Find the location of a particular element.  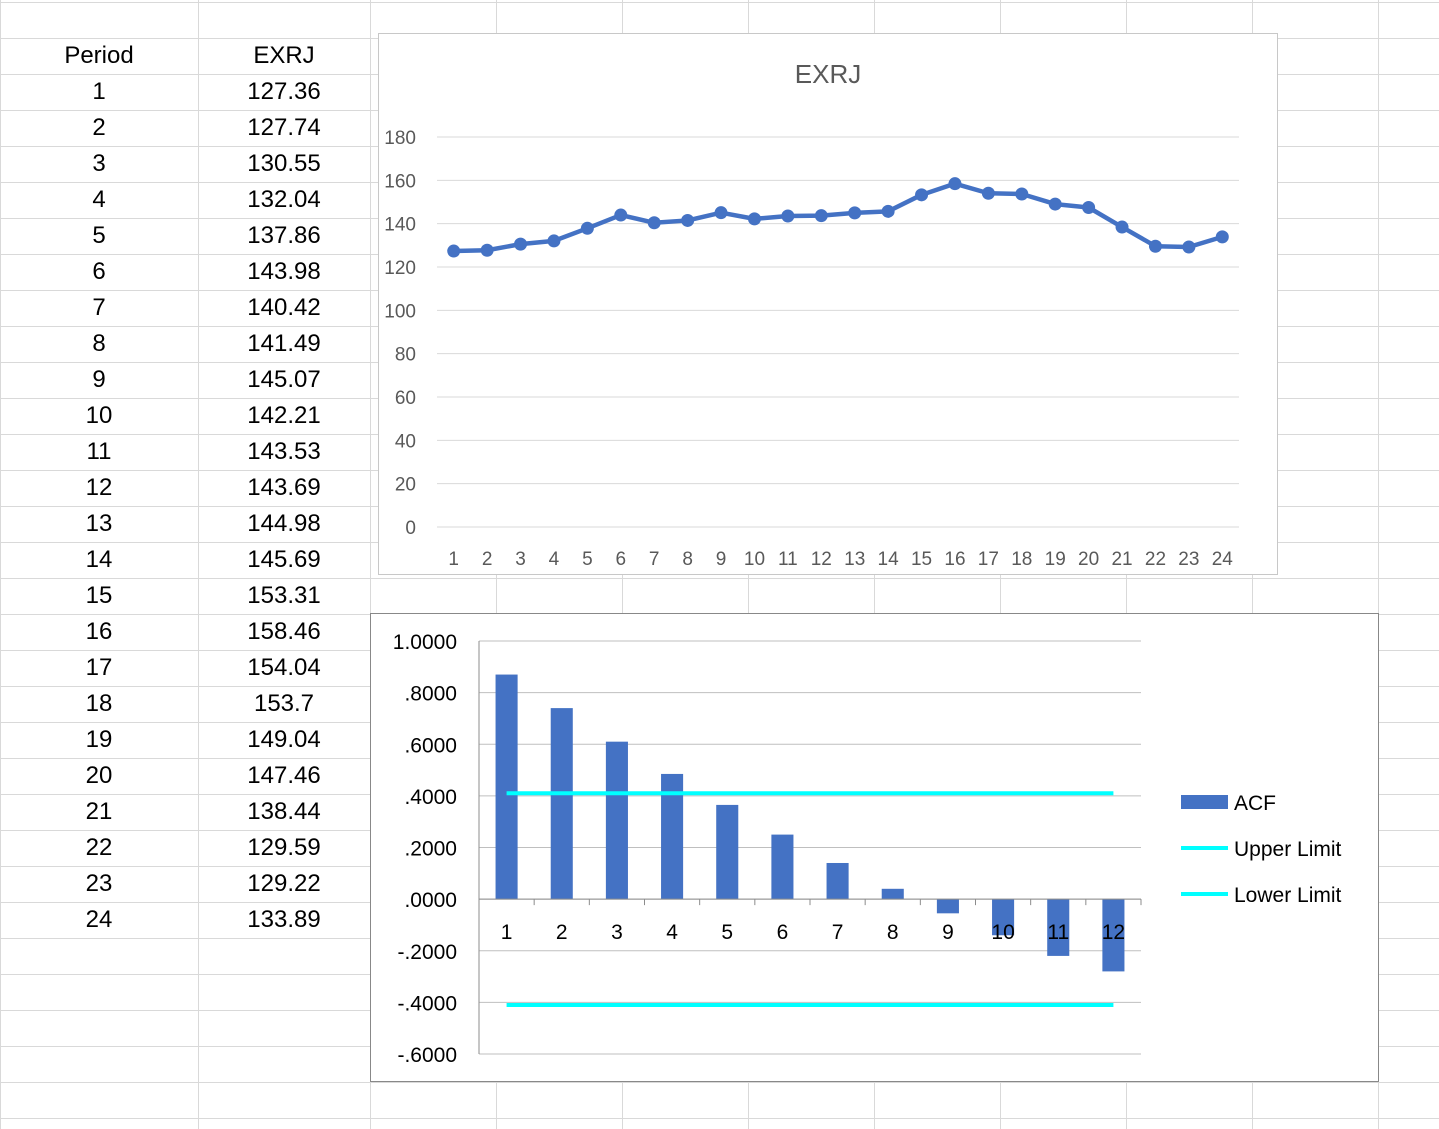

cell-period: 2 is located at coordinates (99, 127).